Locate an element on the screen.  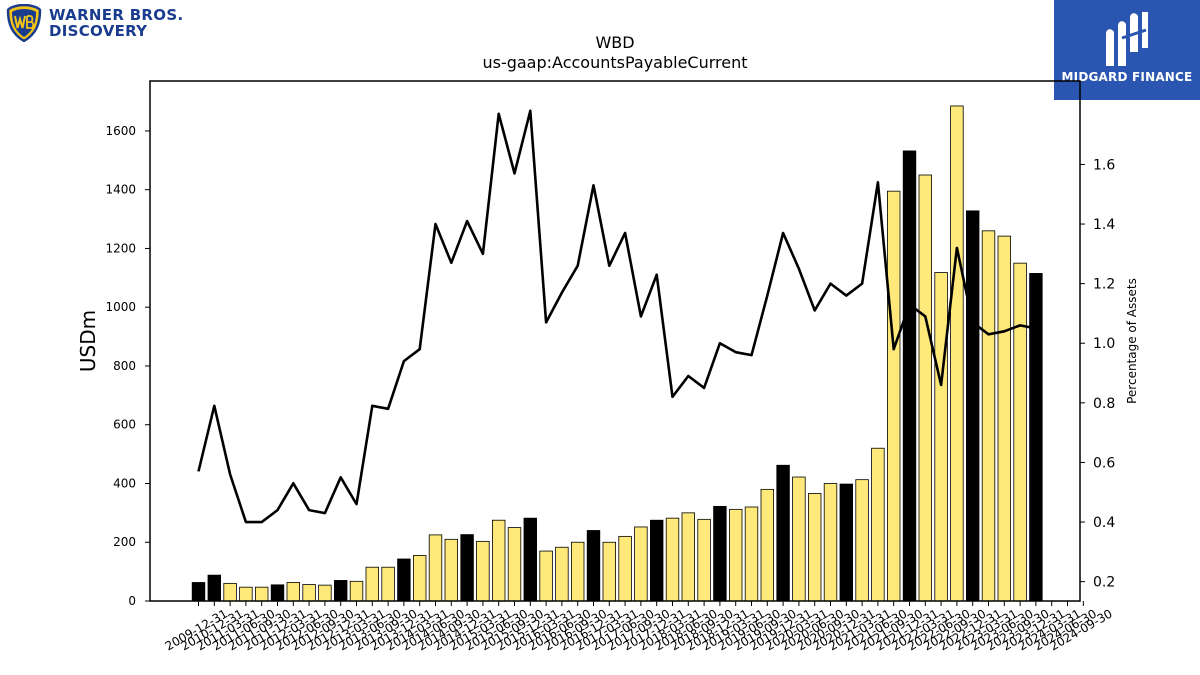
y-axis-ticks: 0 200 400 600 800 1000 1200 1400 1600 is located at coordinates (127, 366).